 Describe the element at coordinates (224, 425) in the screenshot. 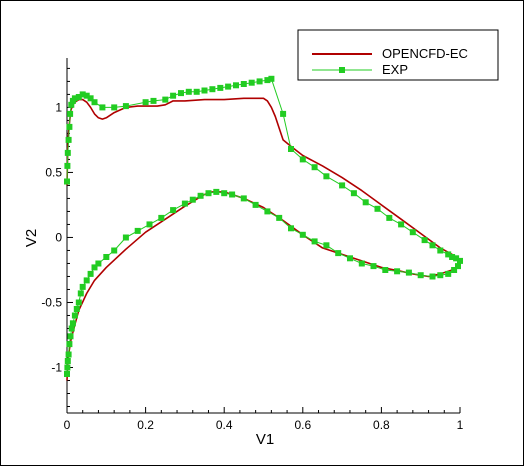

I see `x-tick-label: 0.4` at that location.